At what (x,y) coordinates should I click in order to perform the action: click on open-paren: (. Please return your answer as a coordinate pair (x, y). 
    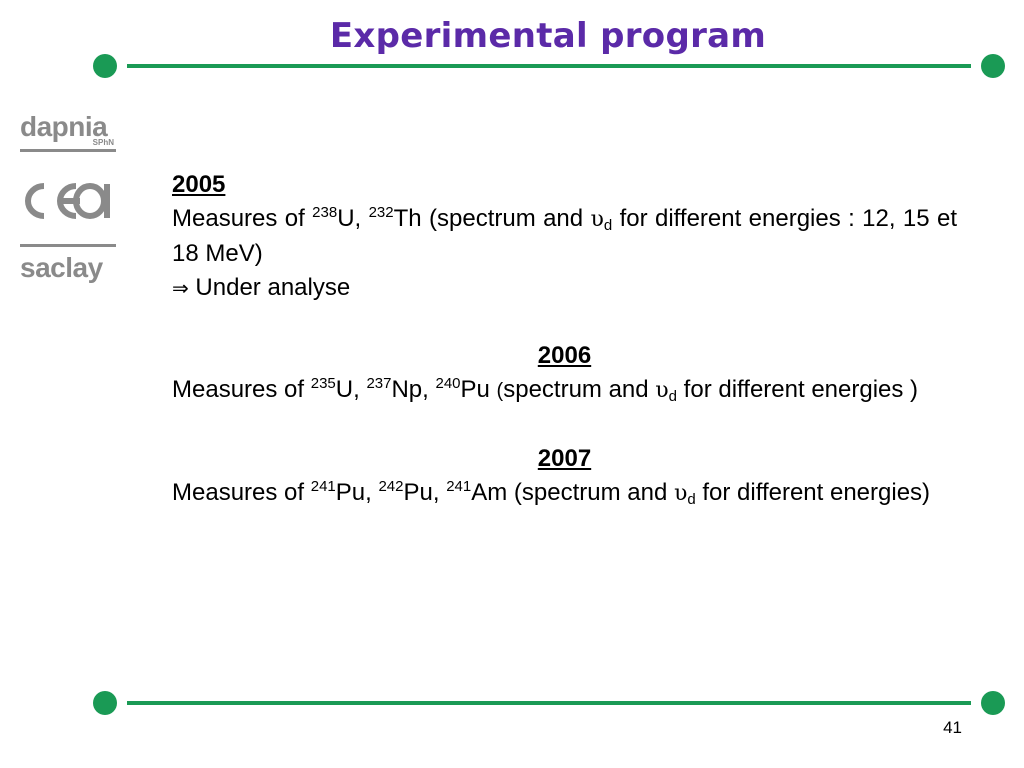
    Looking at the image, I should click on (500, 391).